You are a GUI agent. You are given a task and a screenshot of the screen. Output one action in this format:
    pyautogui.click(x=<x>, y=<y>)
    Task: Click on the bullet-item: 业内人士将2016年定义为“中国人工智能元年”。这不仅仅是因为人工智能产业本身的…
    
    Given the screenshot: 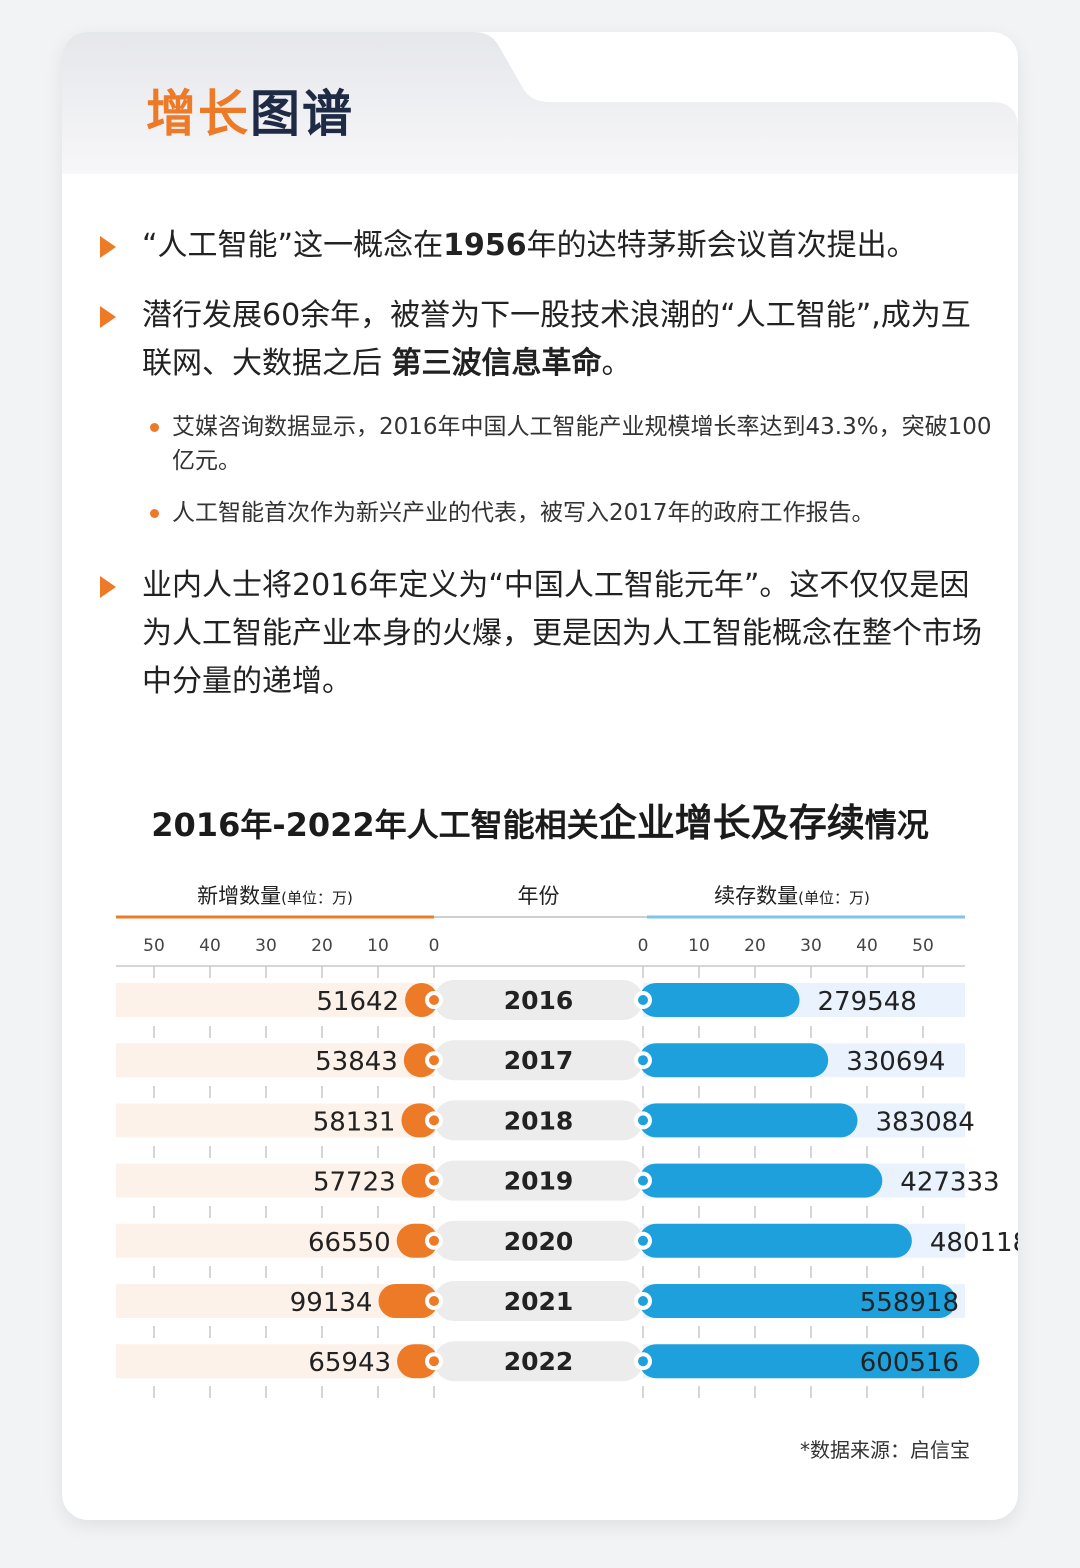 What is the action you would take?
    pyautogui.click(x=548, y=634)
    